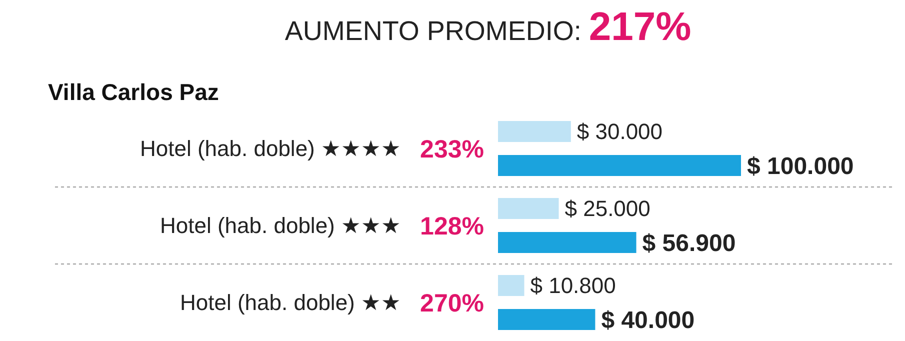 The height and width of the screenshot is (341, 905). Describe the element at coordinates (280, 225) in the screenshot. I see `y-tick-label: Hotel (hab. doble) ★★★` at that location.